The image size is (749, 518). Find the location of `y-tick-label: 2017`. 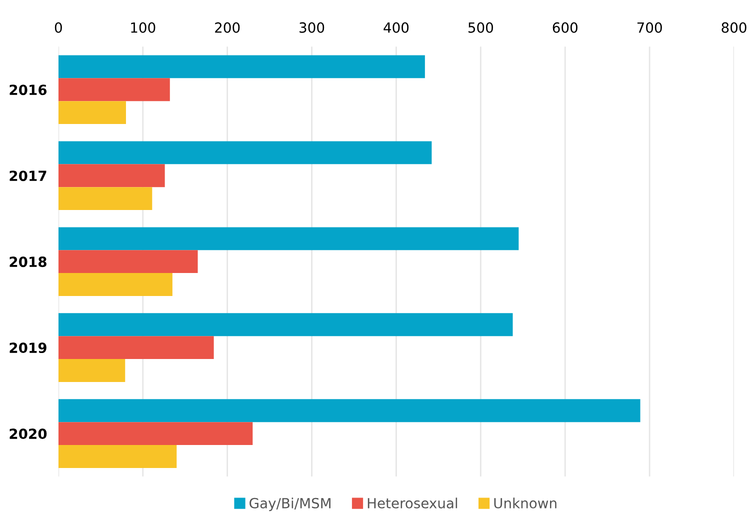

y-tick-label: 2017 is located at coordinates (28, 176).